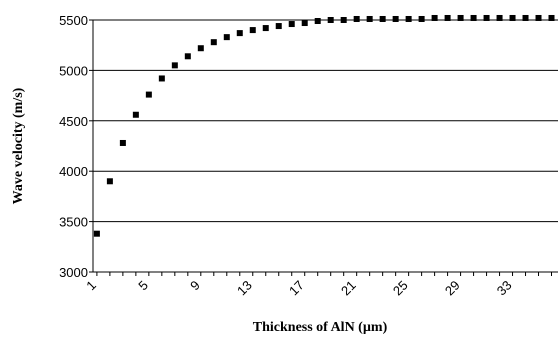 This screenshot has width=558, height=338. Describe the element at coordinates (73, 171) in the screenshot. I see `y-tick-label: 4000` at that location.